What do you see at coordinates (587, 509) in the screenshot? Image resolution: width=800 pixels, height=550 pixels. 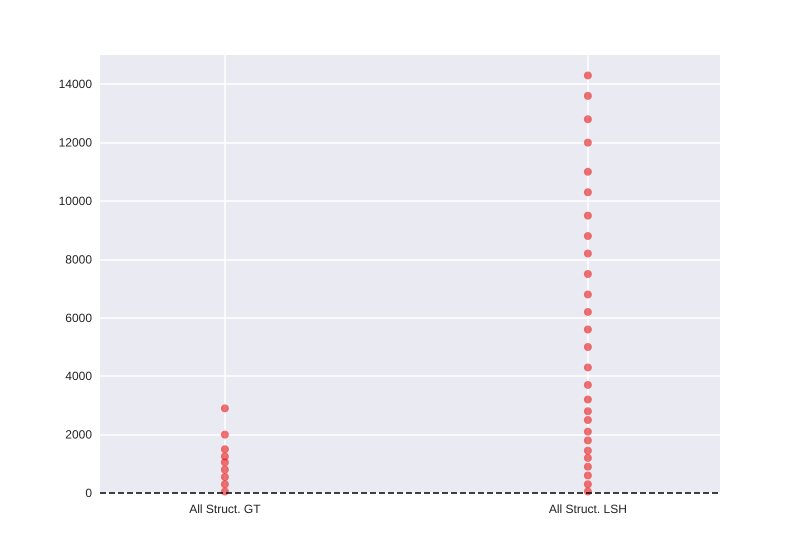 I see `x-tick-label: All Struct. LSH` at bounding box center [587, 509].